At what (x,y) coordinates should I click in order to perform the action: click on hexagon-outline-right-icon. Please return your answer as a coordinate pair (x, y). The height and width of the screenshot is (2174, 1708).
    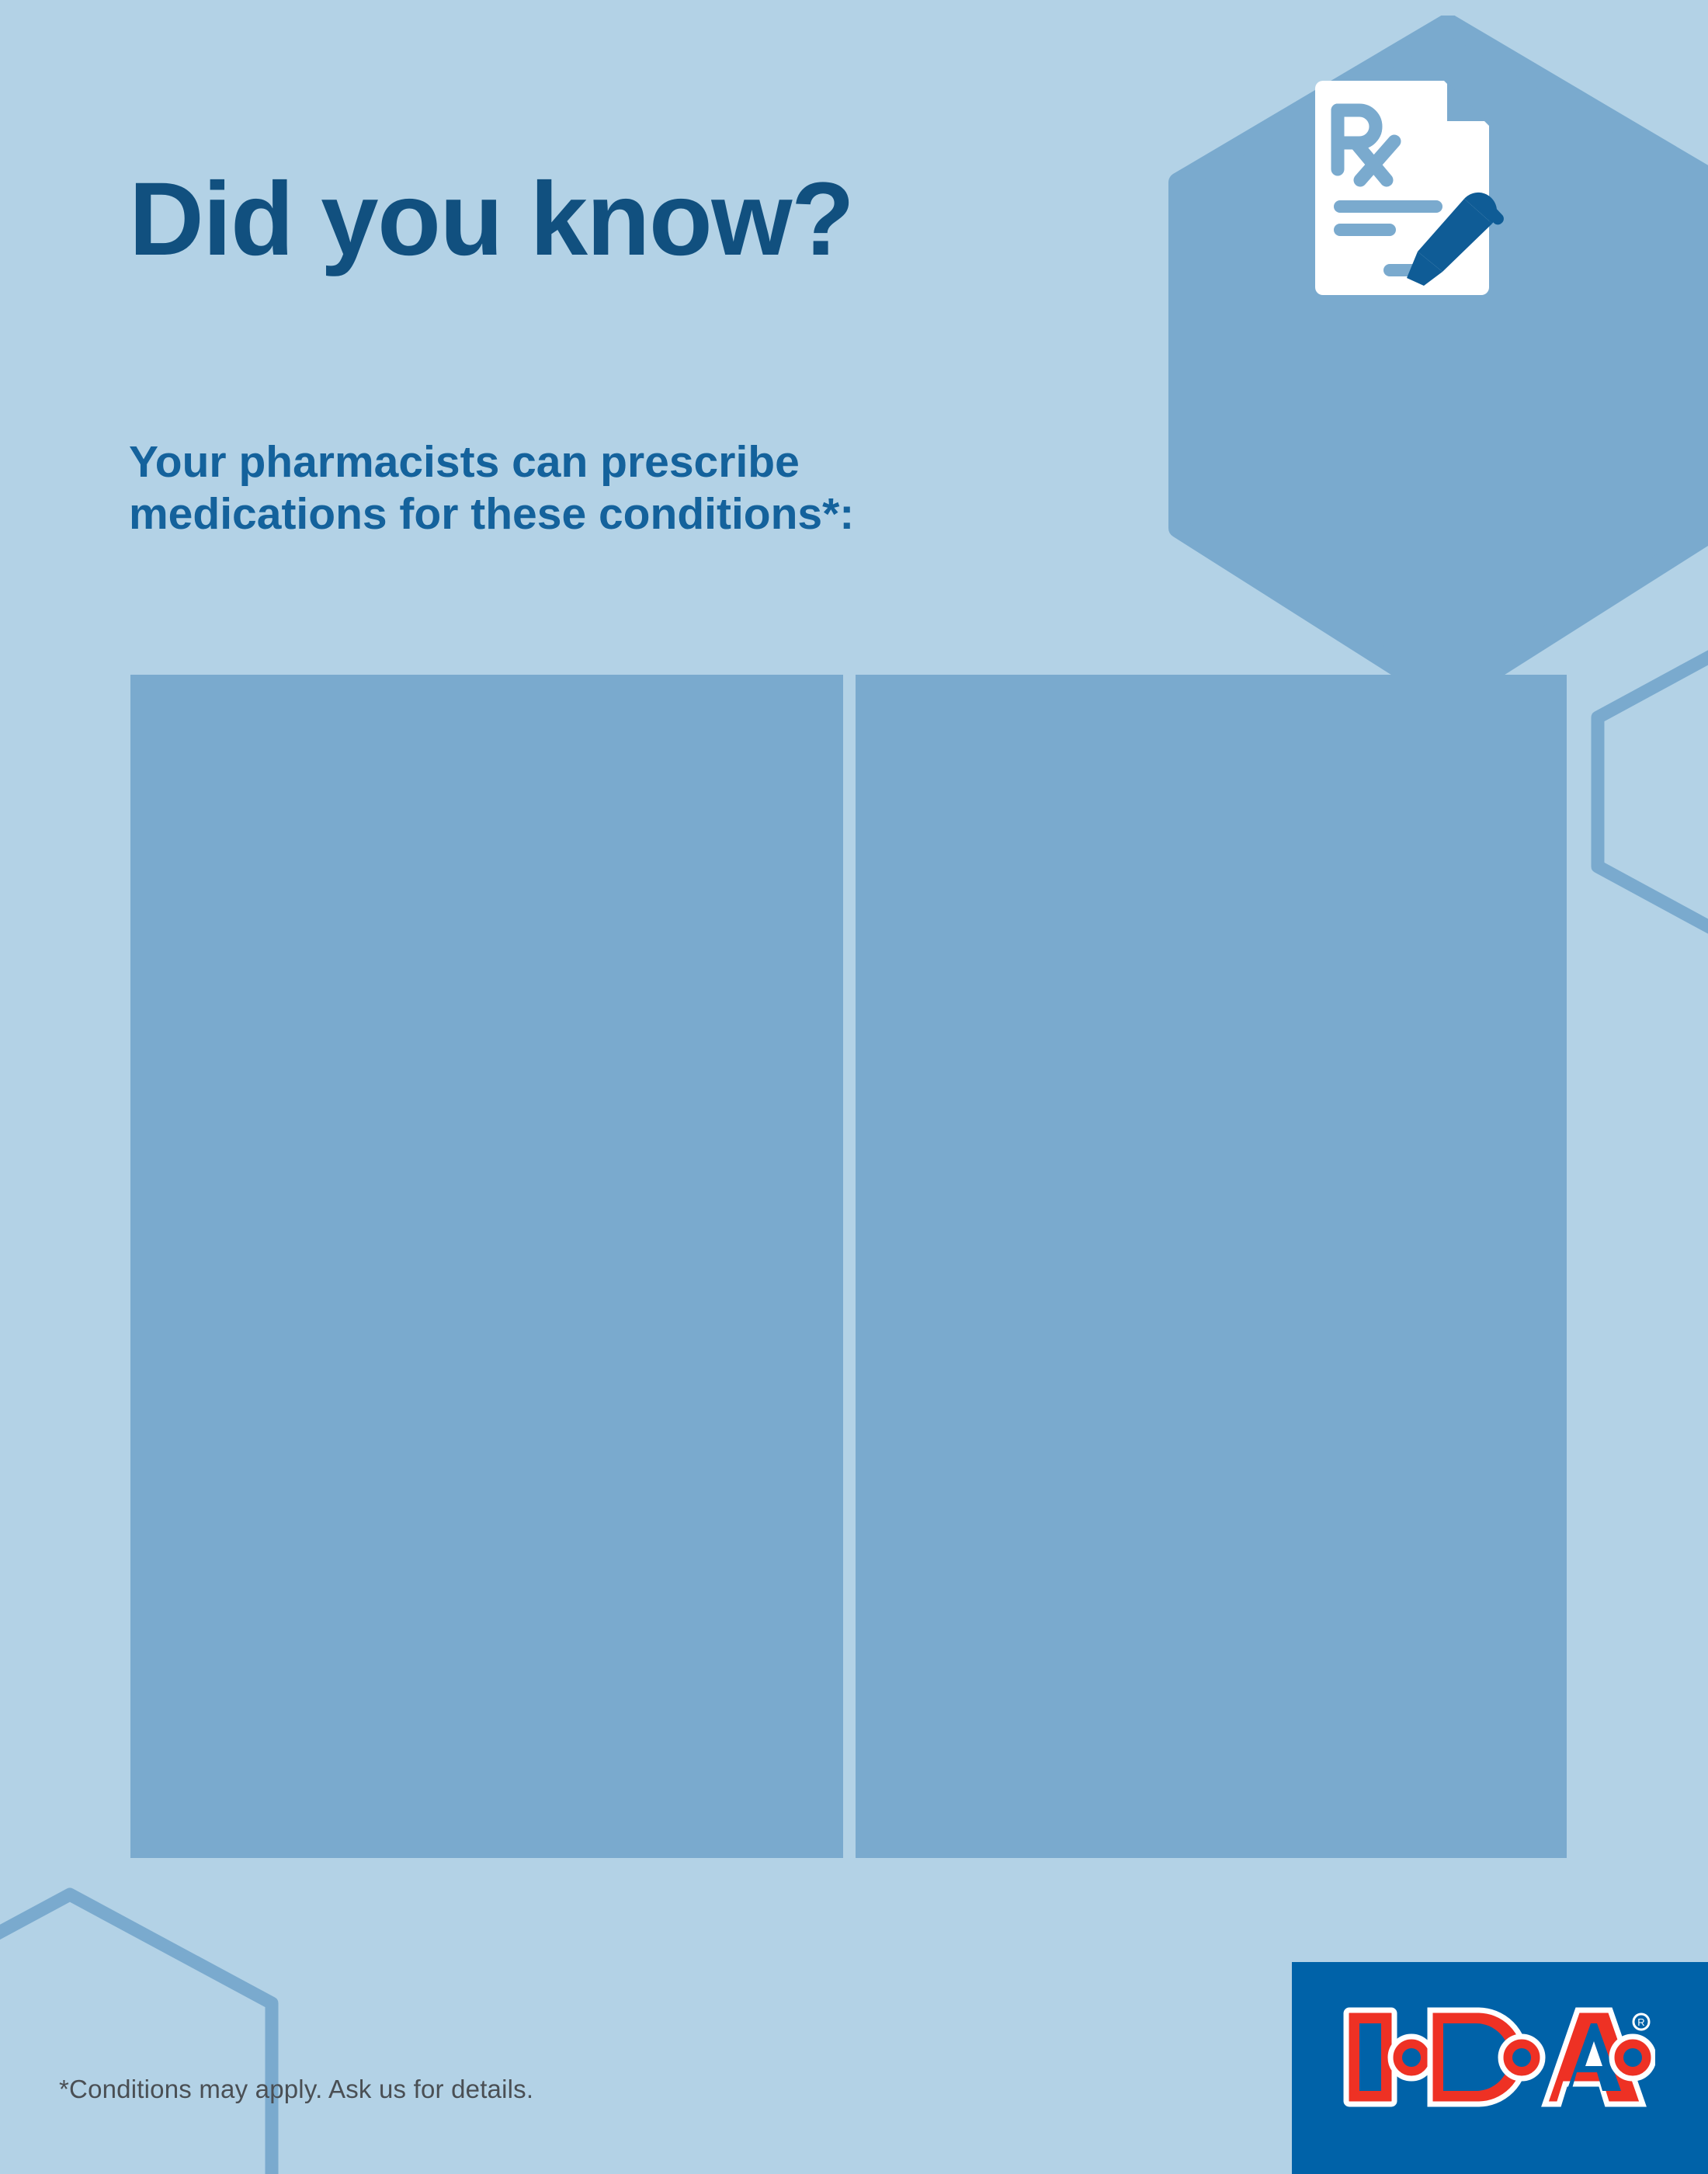
    Looking at the image, I should click on (1650, 792).